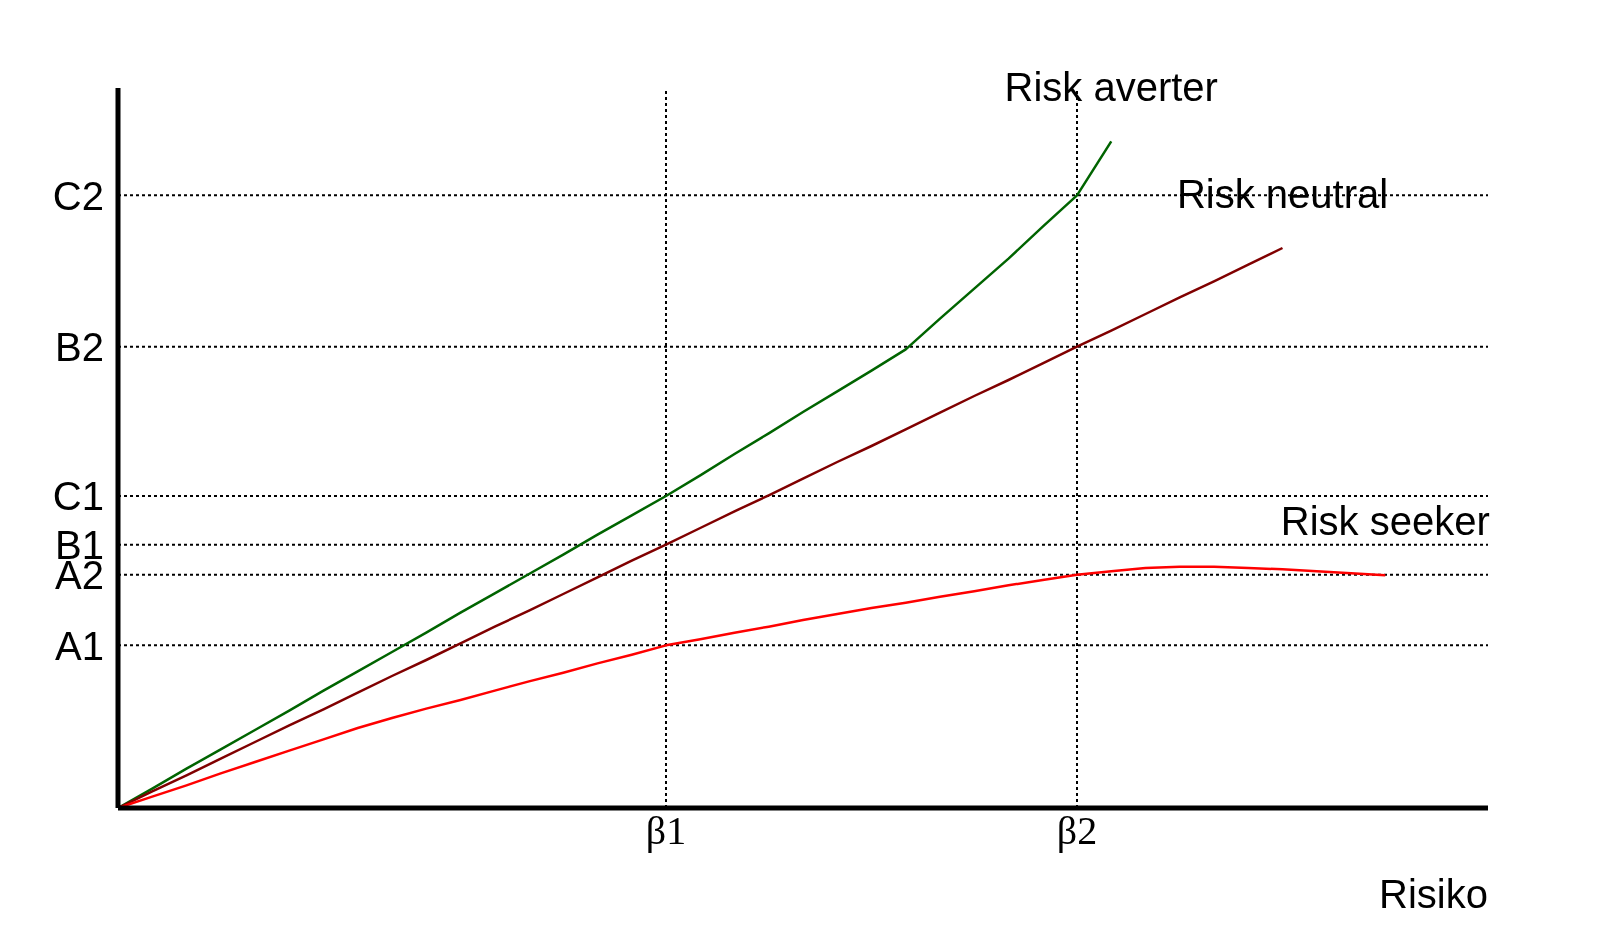  I want to click on ref-line-label: B2, so click(79, 346).